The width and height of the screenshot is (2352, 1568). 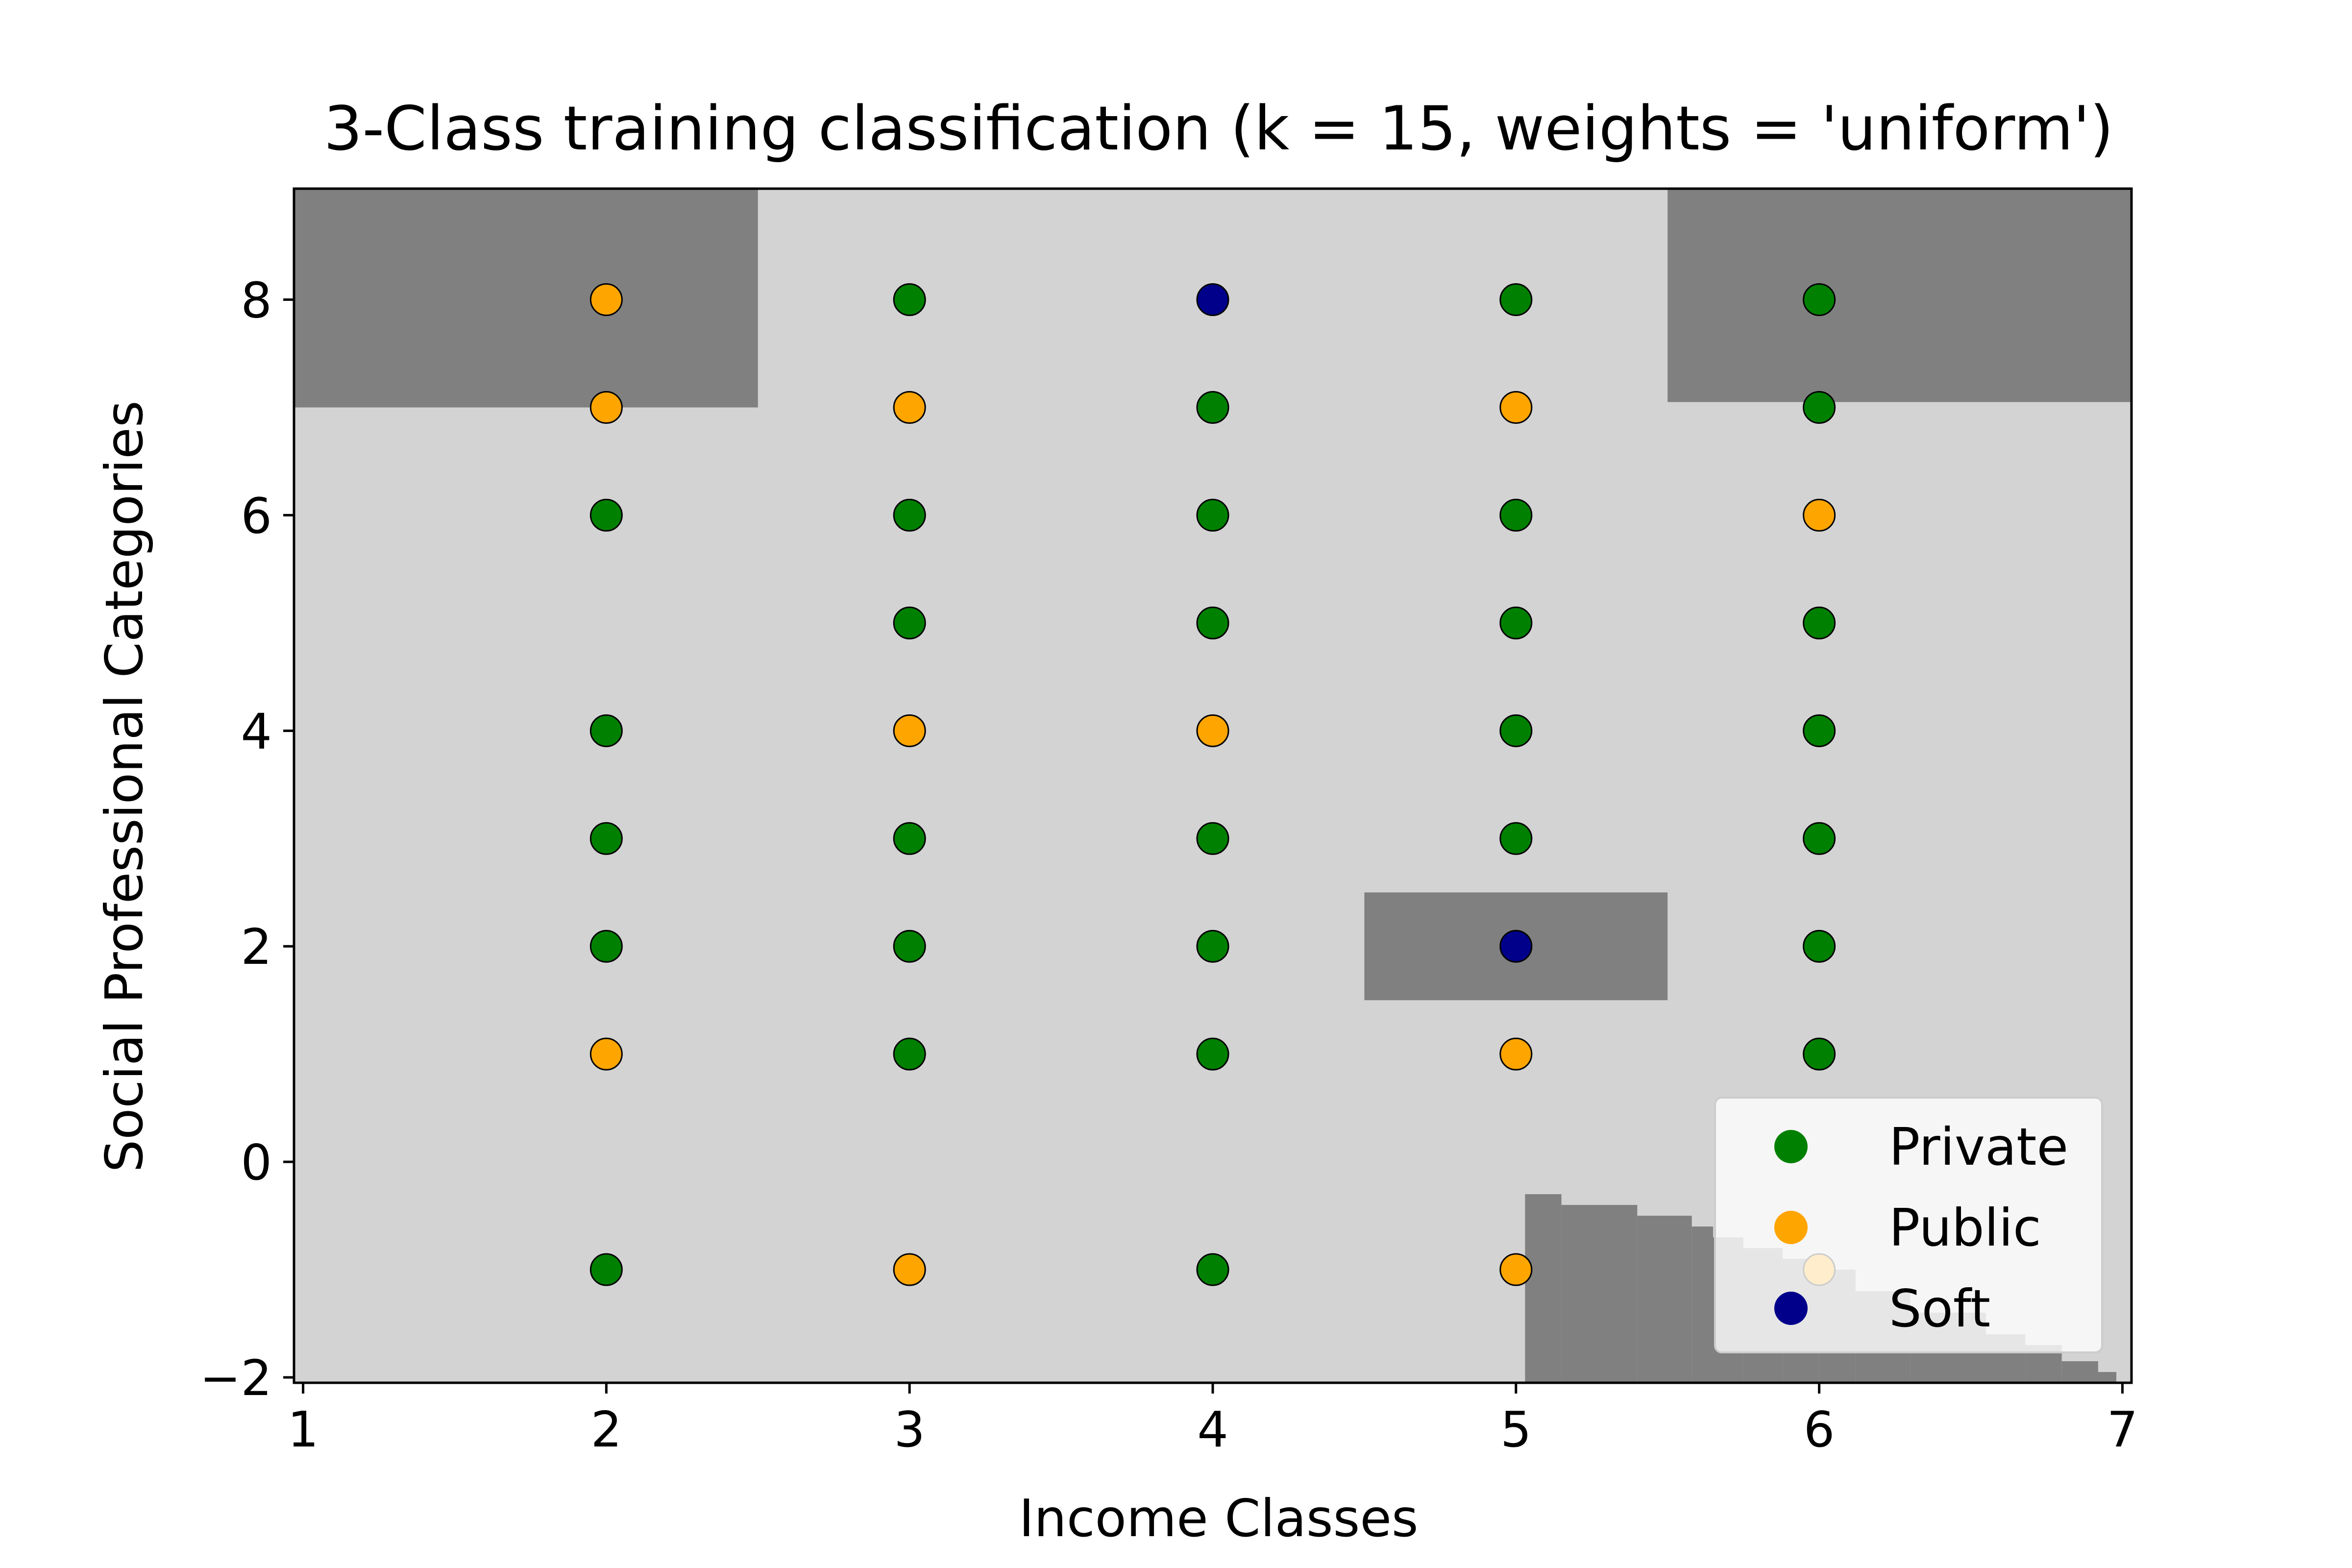 I want to click on y-axis-label: Social Professional Categories, so click(x=124, y=786).